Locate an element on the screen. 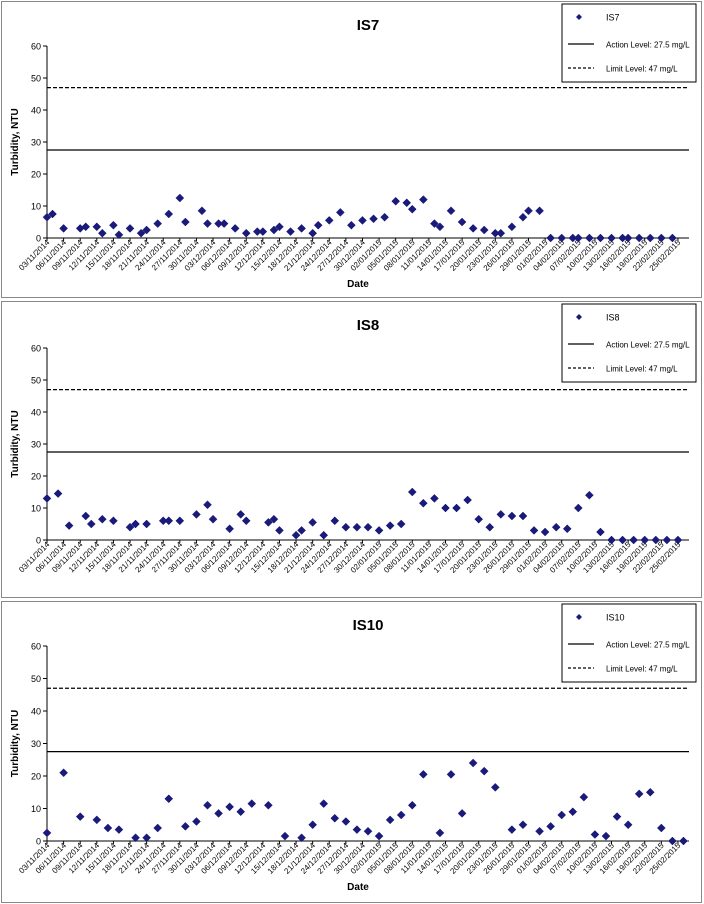 Image resolution: width=704 pixels, height=904 pixels. y-tick-label: 10 is located at coordinates (36, 509).